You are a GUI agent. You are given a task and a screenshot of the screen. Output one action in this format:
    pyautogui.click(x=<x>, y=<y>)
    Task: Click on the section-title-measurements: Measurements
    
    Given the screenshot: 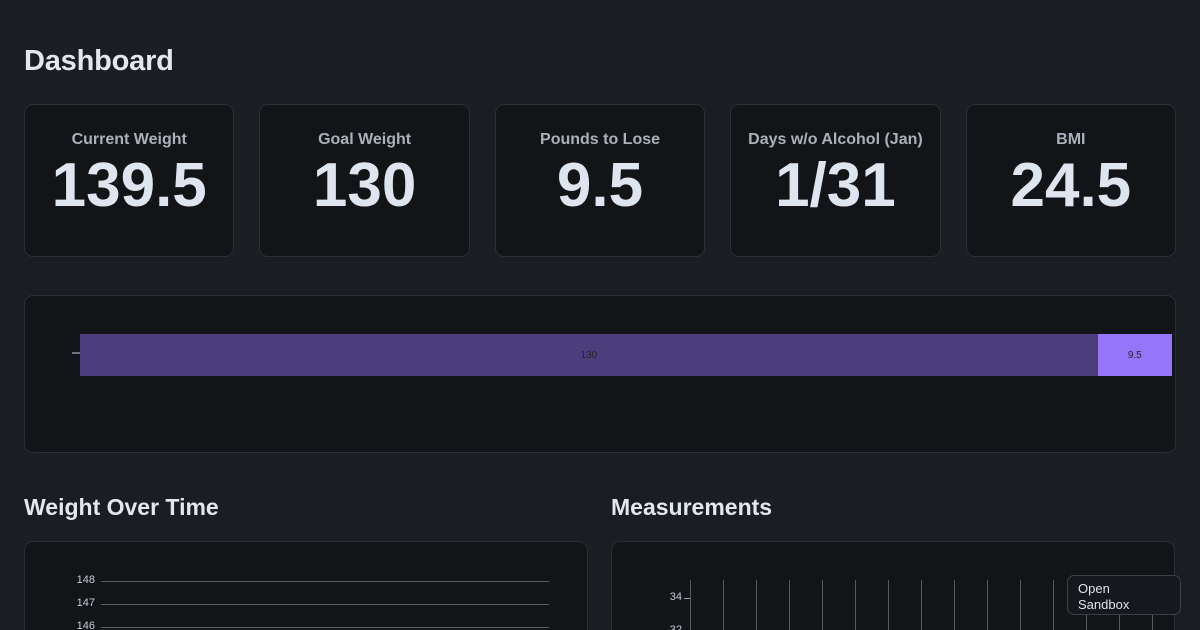 What is the action you would take?
    pyautogui.click(x=692, y=507)
    